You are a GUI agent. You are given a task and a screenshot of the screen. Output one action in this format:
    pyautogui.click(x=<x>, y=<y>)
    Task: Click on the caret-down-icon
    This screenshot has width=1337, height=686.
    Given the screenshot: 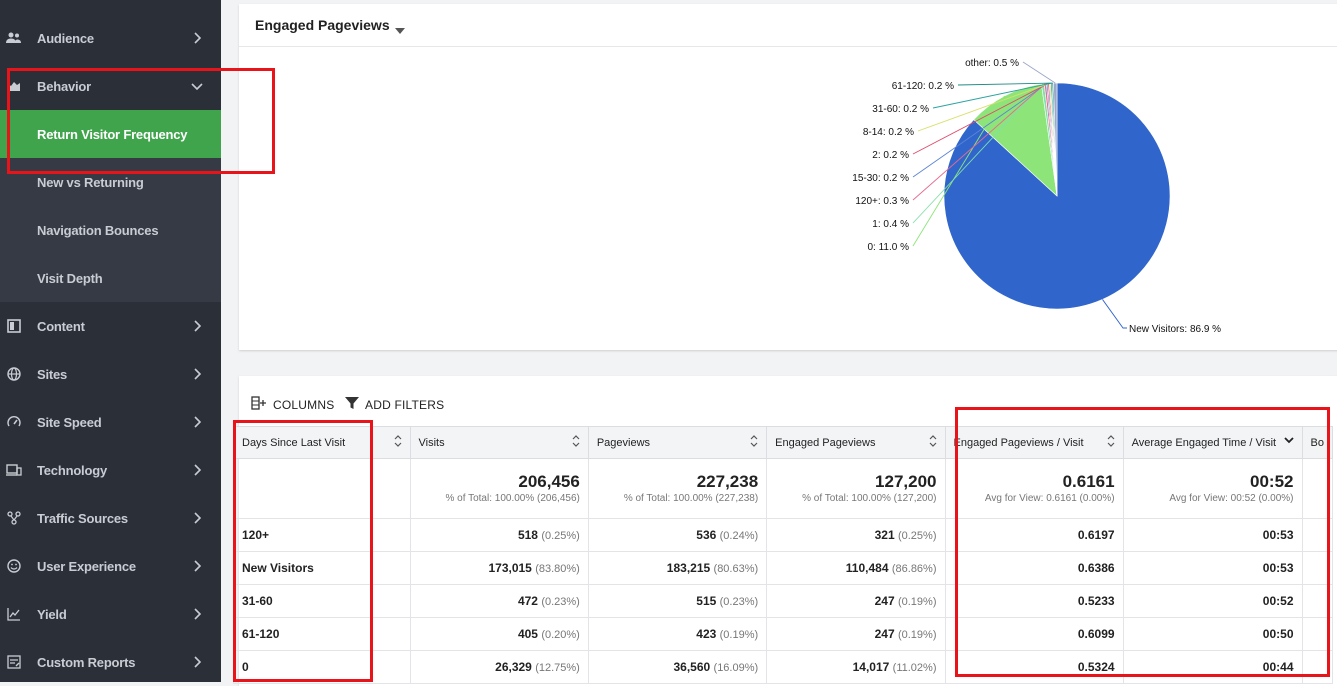 What is the action you would take?
    pyautogui.click(x=400, y=30)
    